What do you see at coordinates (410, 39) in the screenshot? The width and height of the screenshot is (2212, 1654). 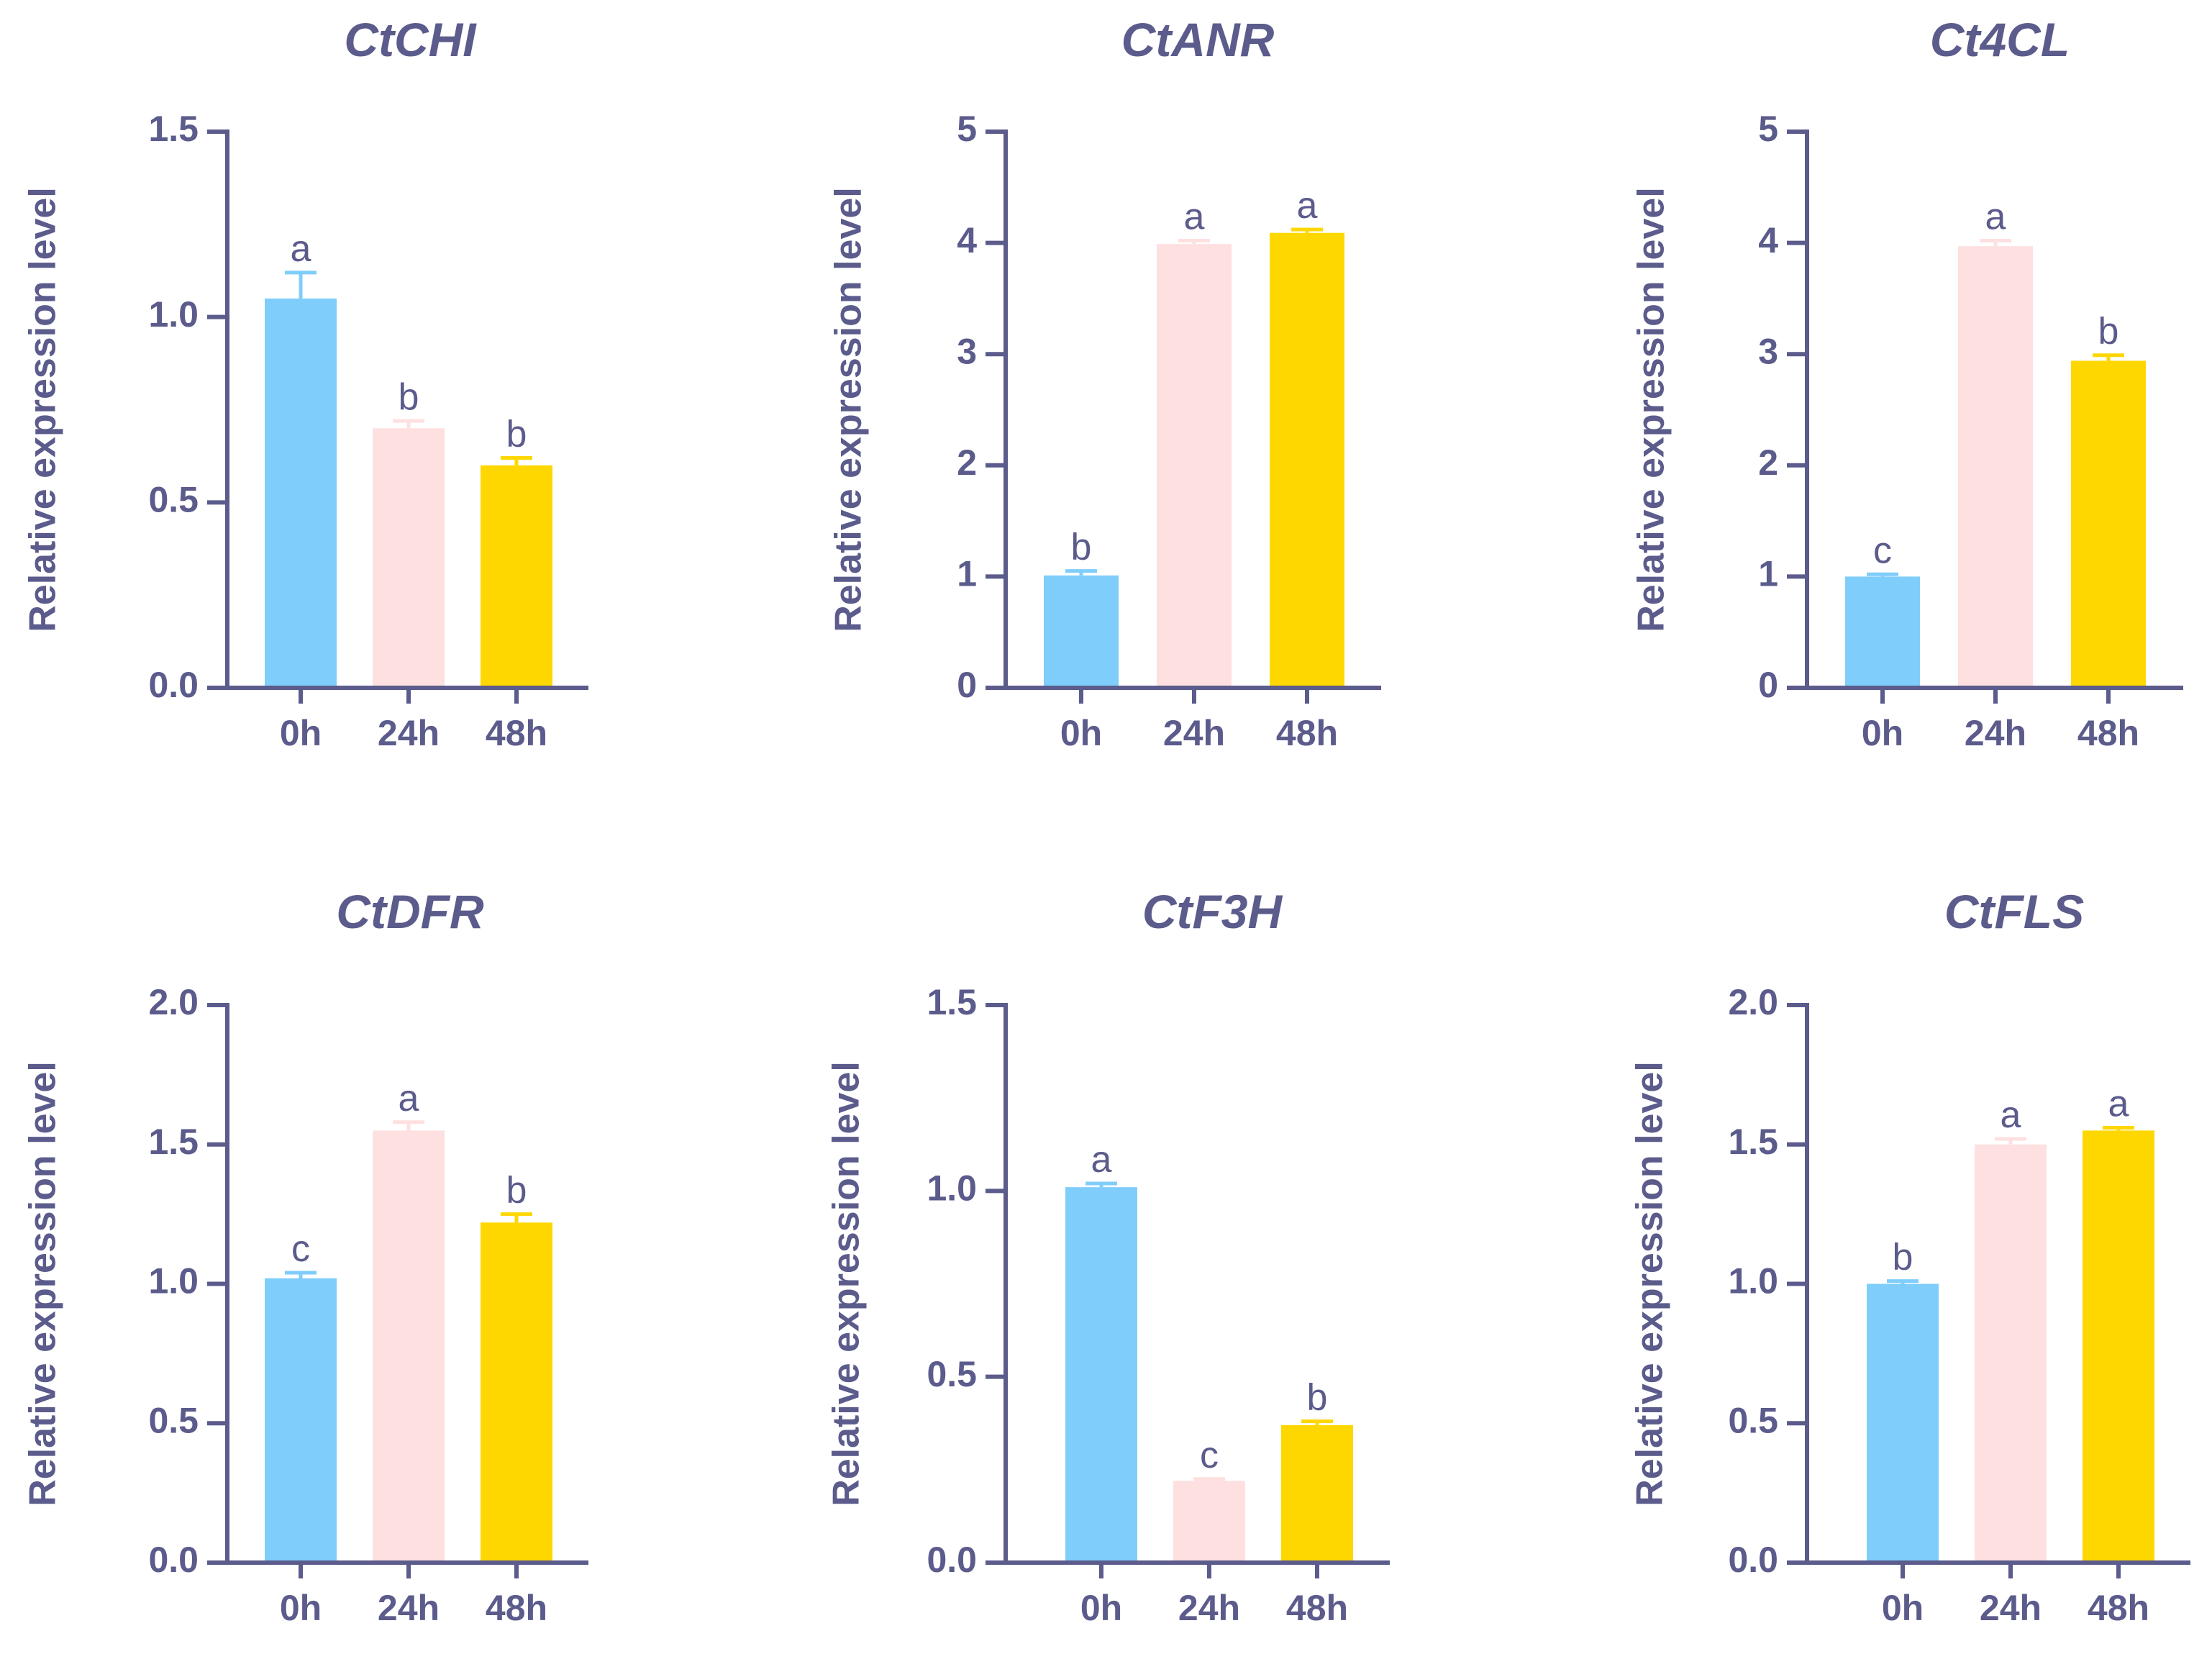 I see `chart-title: CtCHI` at bounding box center [410, 39].